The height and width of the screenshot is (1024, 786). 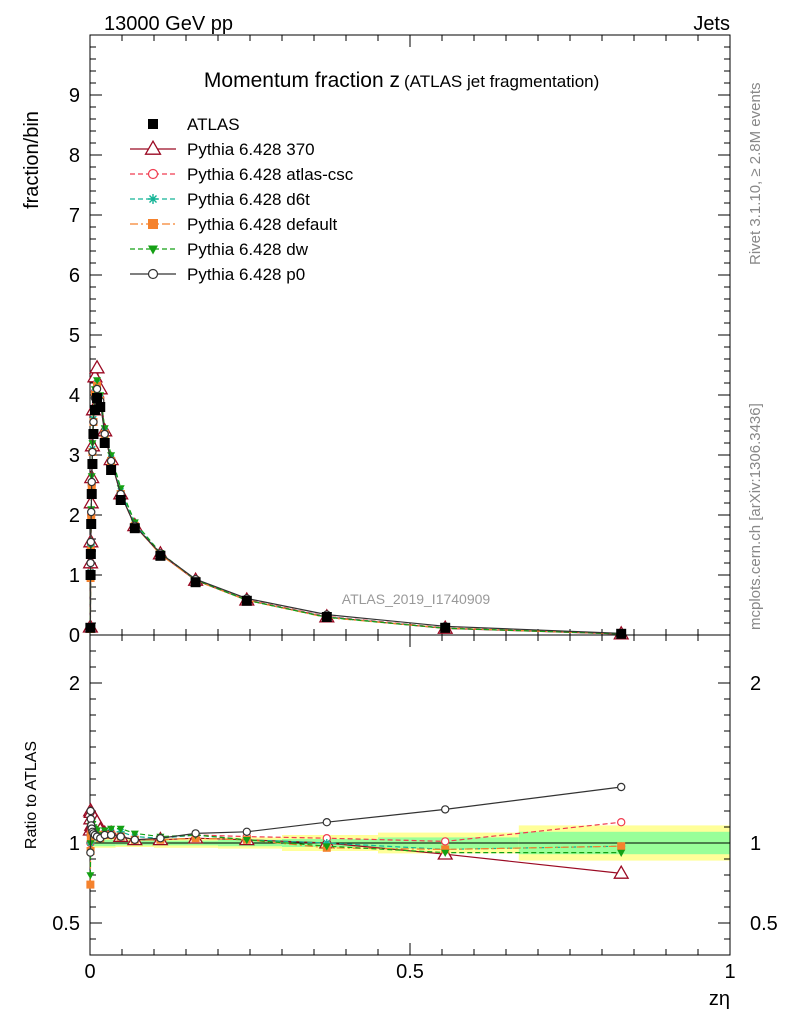 What do you see at coordinates (74, 396) in the screenshot?
I see `main-y-tick-label: 4` at bounding box center [74, 396].